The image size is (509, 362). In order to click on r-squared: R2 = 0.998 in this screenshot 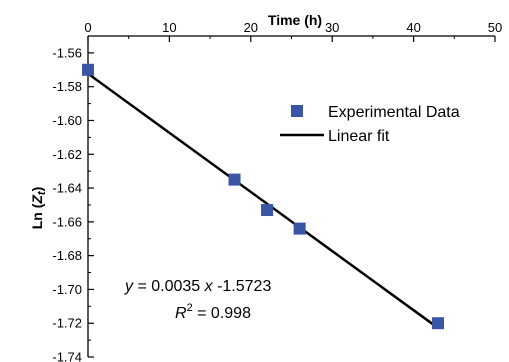, I will do `click(213, 312)`.